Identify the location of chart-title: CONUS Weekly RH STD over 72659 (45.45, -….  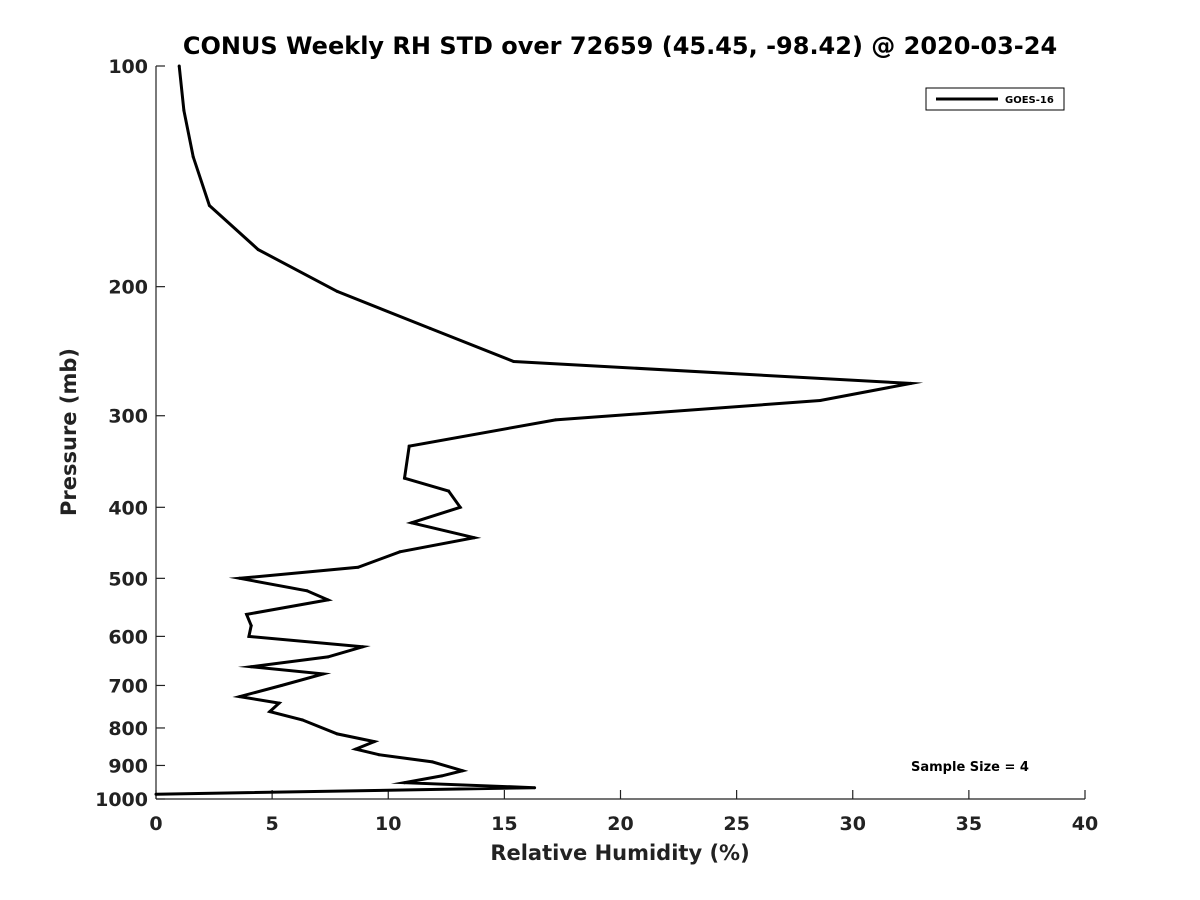
(620, 46).